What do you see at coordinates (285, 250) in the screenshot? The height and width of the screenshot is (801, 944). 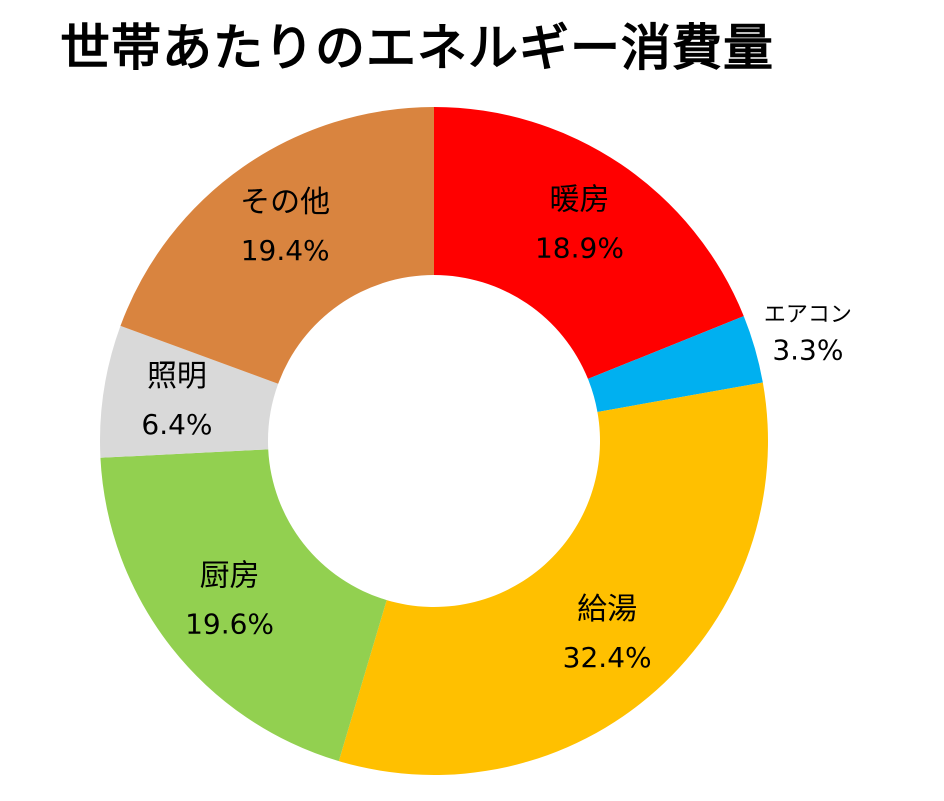 I see `slice-label-value-6: 19.4%` at bounding box center [285, 250].